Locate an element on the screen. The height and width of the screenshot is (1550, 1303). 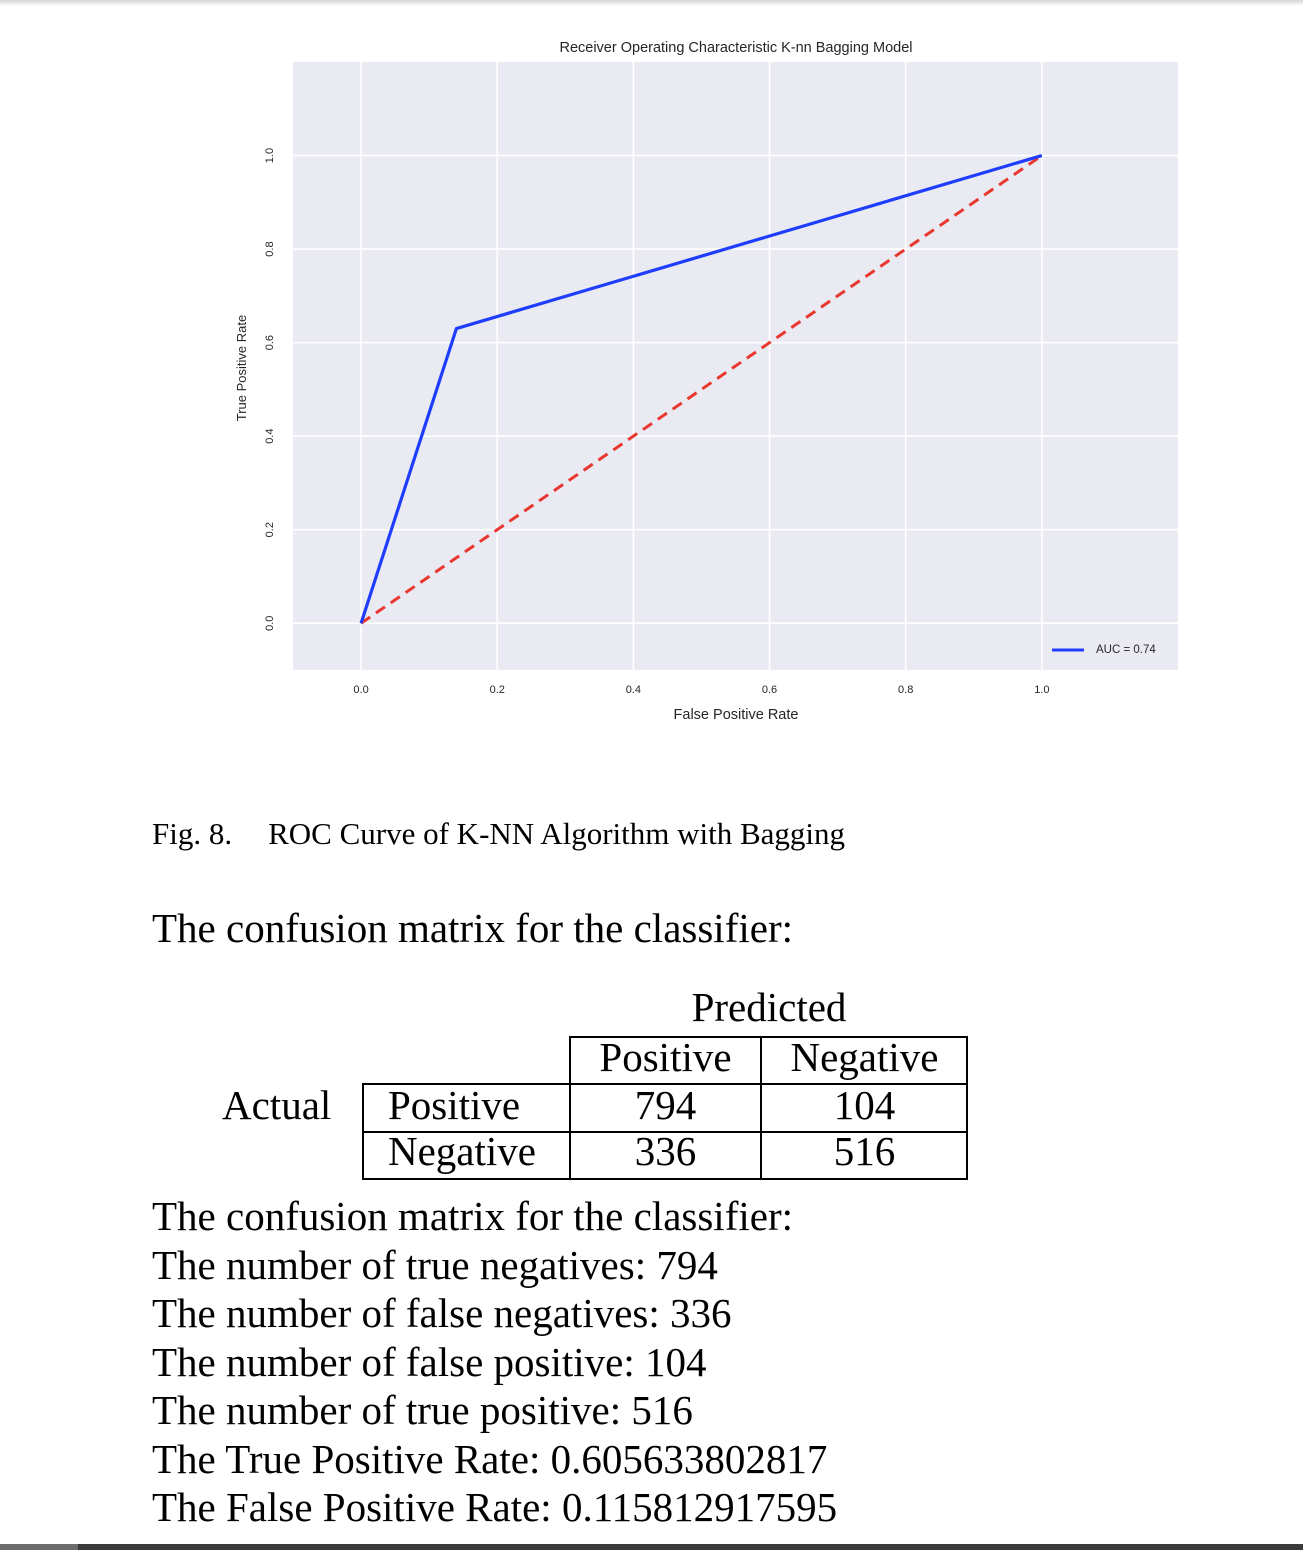
stats-line: The False Positive Rate: 0.115812917595 is located at coordinates (495, 1507).